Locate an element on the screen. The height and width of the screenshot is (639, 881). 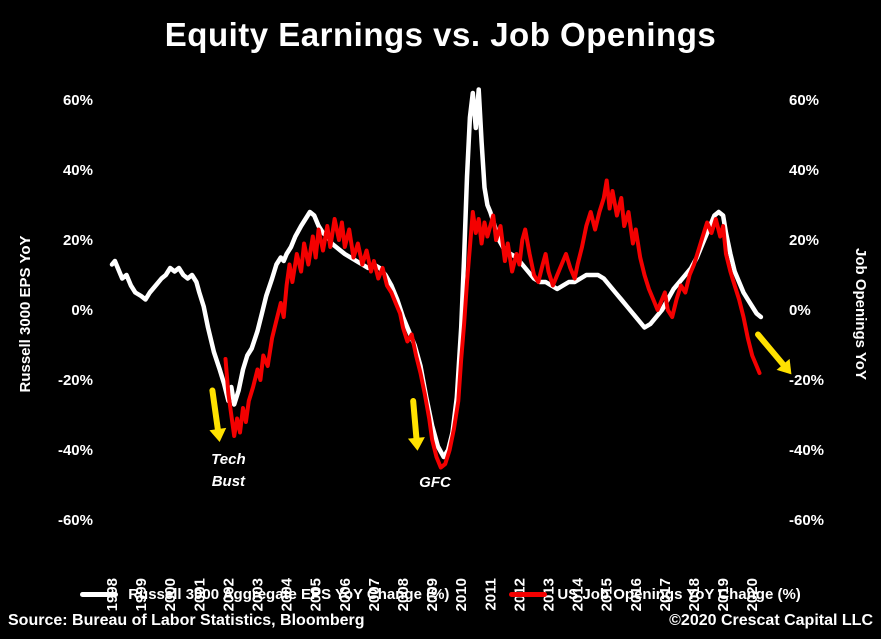
y-axis-ticks-right: 60% 40% 20% 0% -20% -40% -60% is located at coordinates (806, 310).